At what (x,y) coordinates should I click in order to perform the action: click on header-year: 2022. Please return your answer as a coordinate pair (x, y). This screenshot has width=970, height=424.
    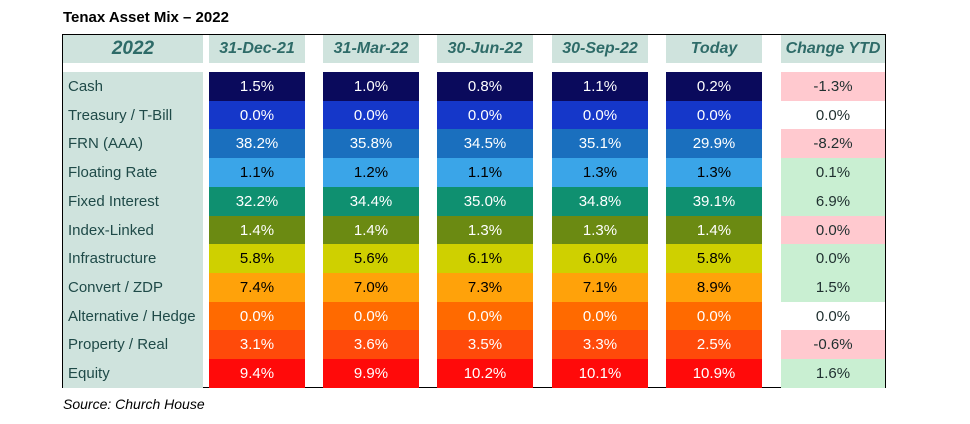
    Looking at the image, I should click on (133, 49).